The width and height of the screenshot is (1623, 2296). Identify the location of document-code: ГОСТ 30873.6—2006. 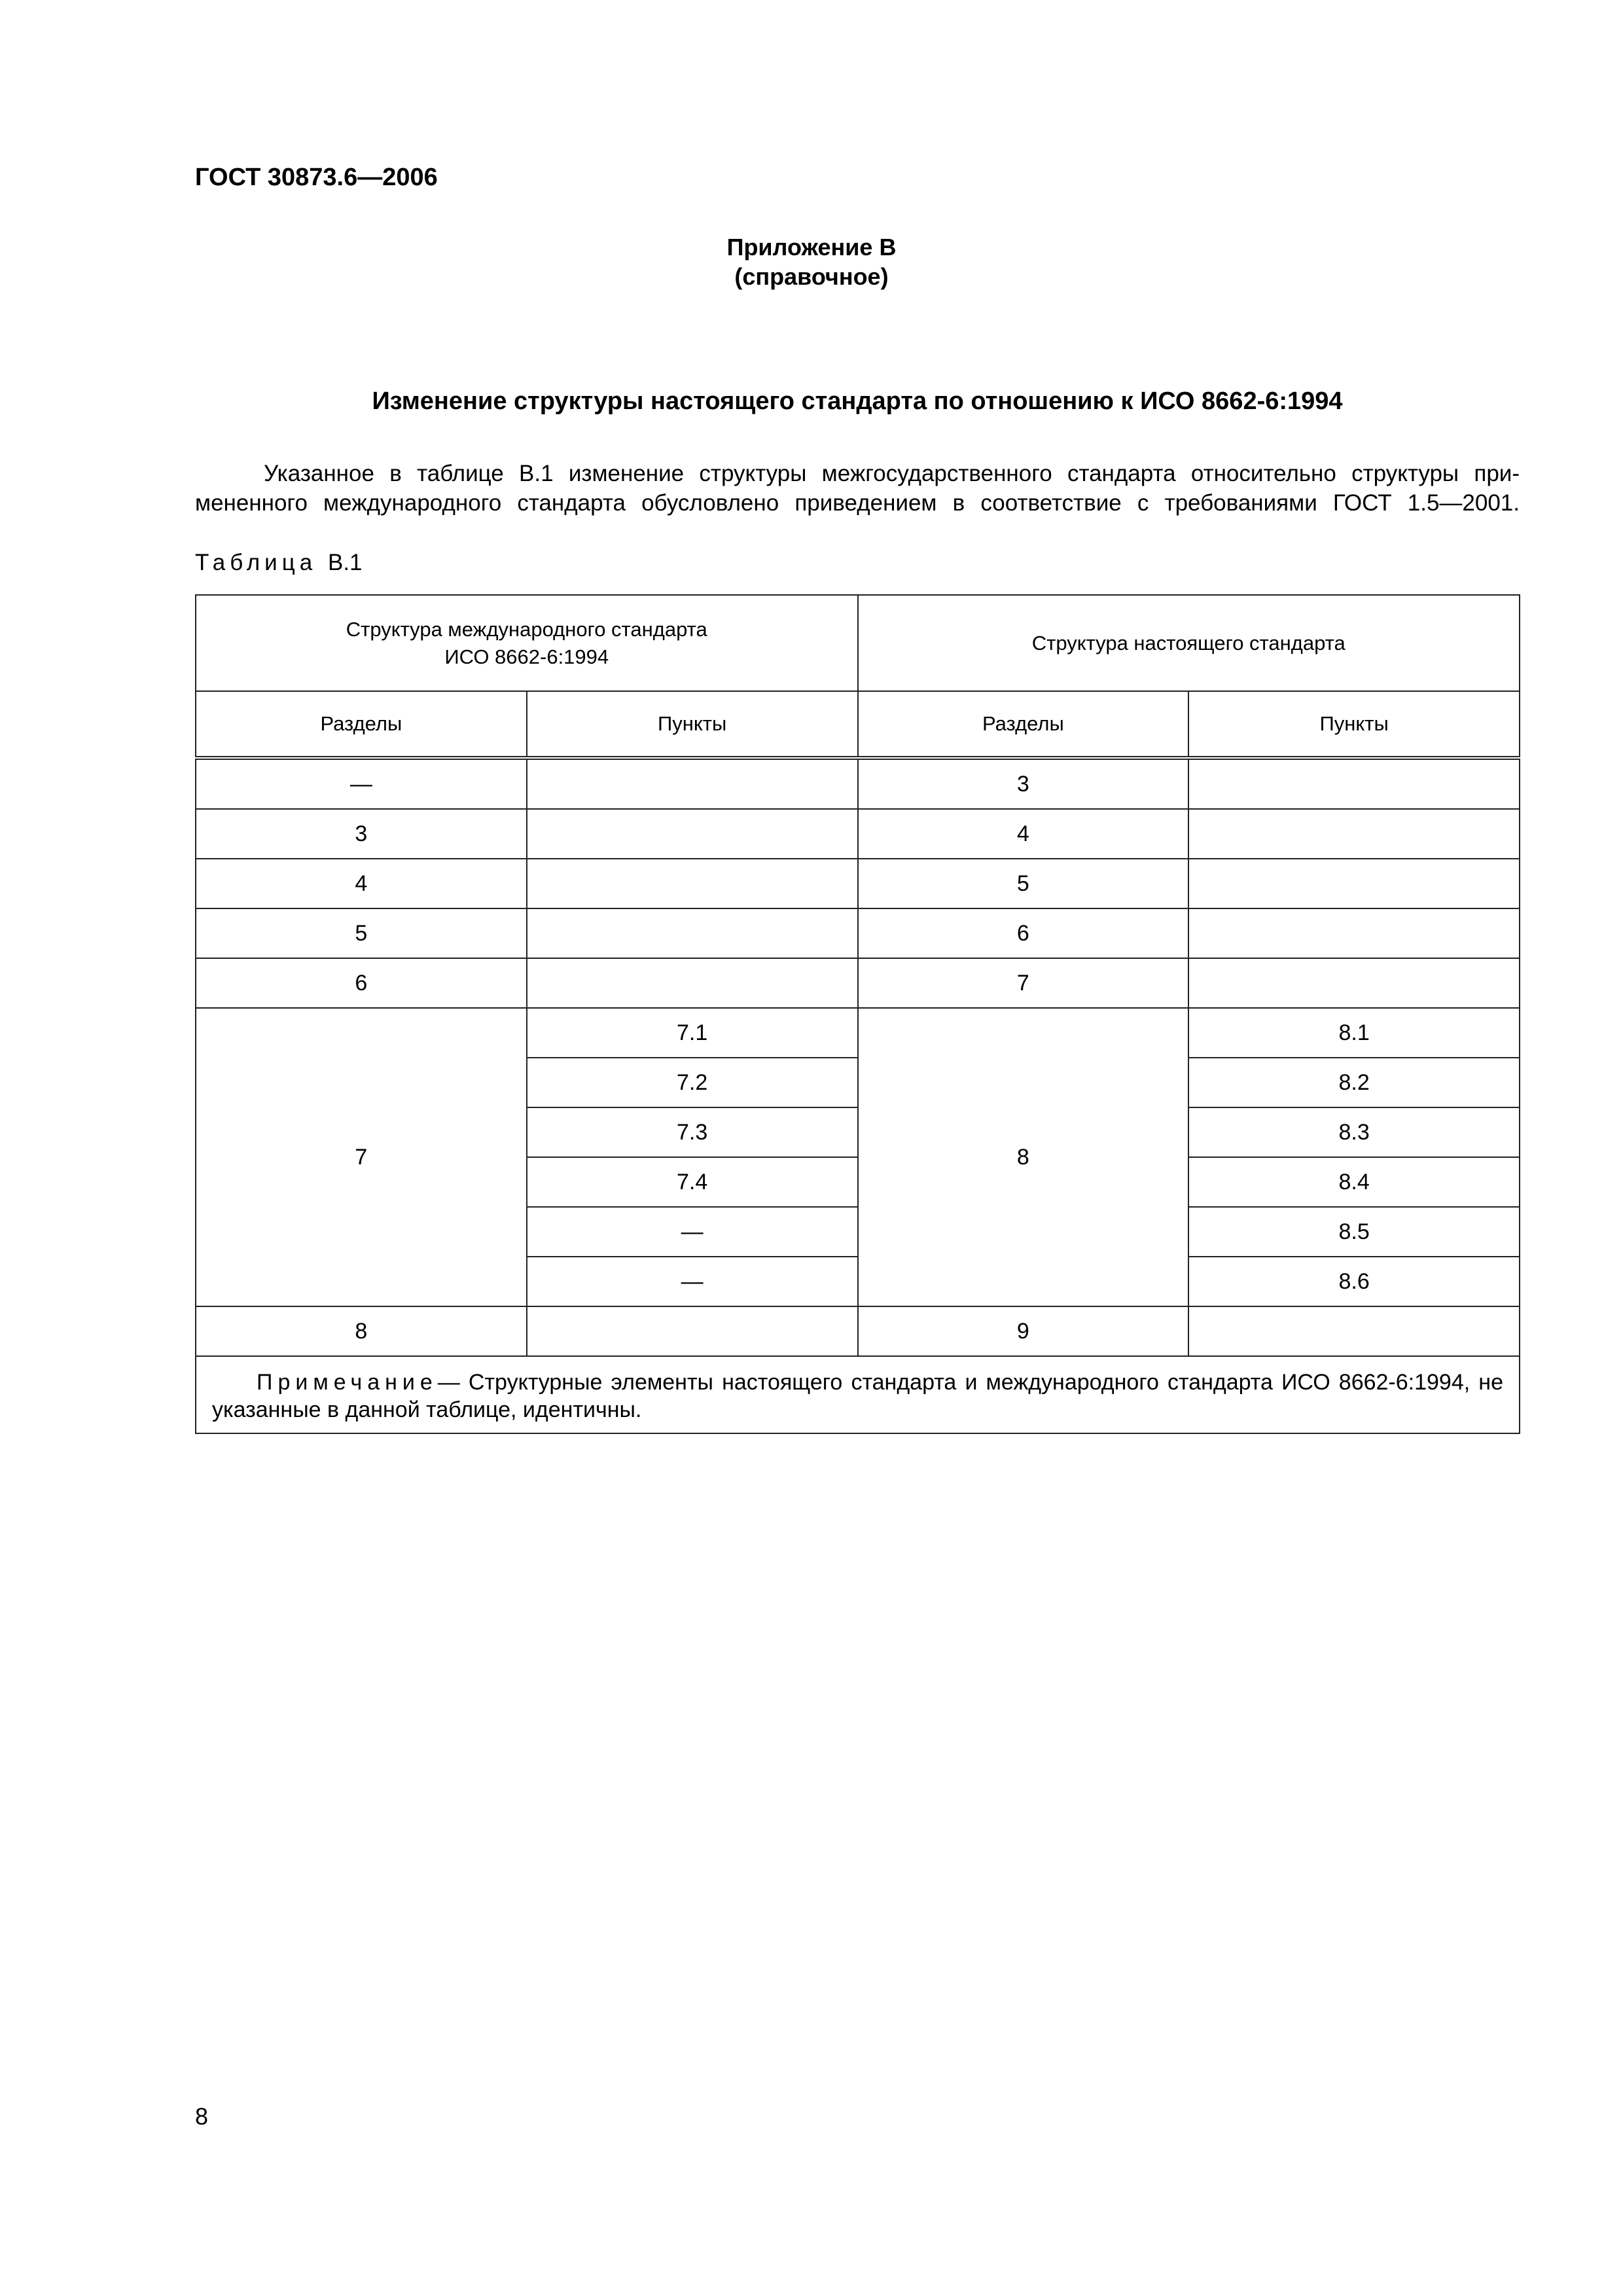
(316, 177).